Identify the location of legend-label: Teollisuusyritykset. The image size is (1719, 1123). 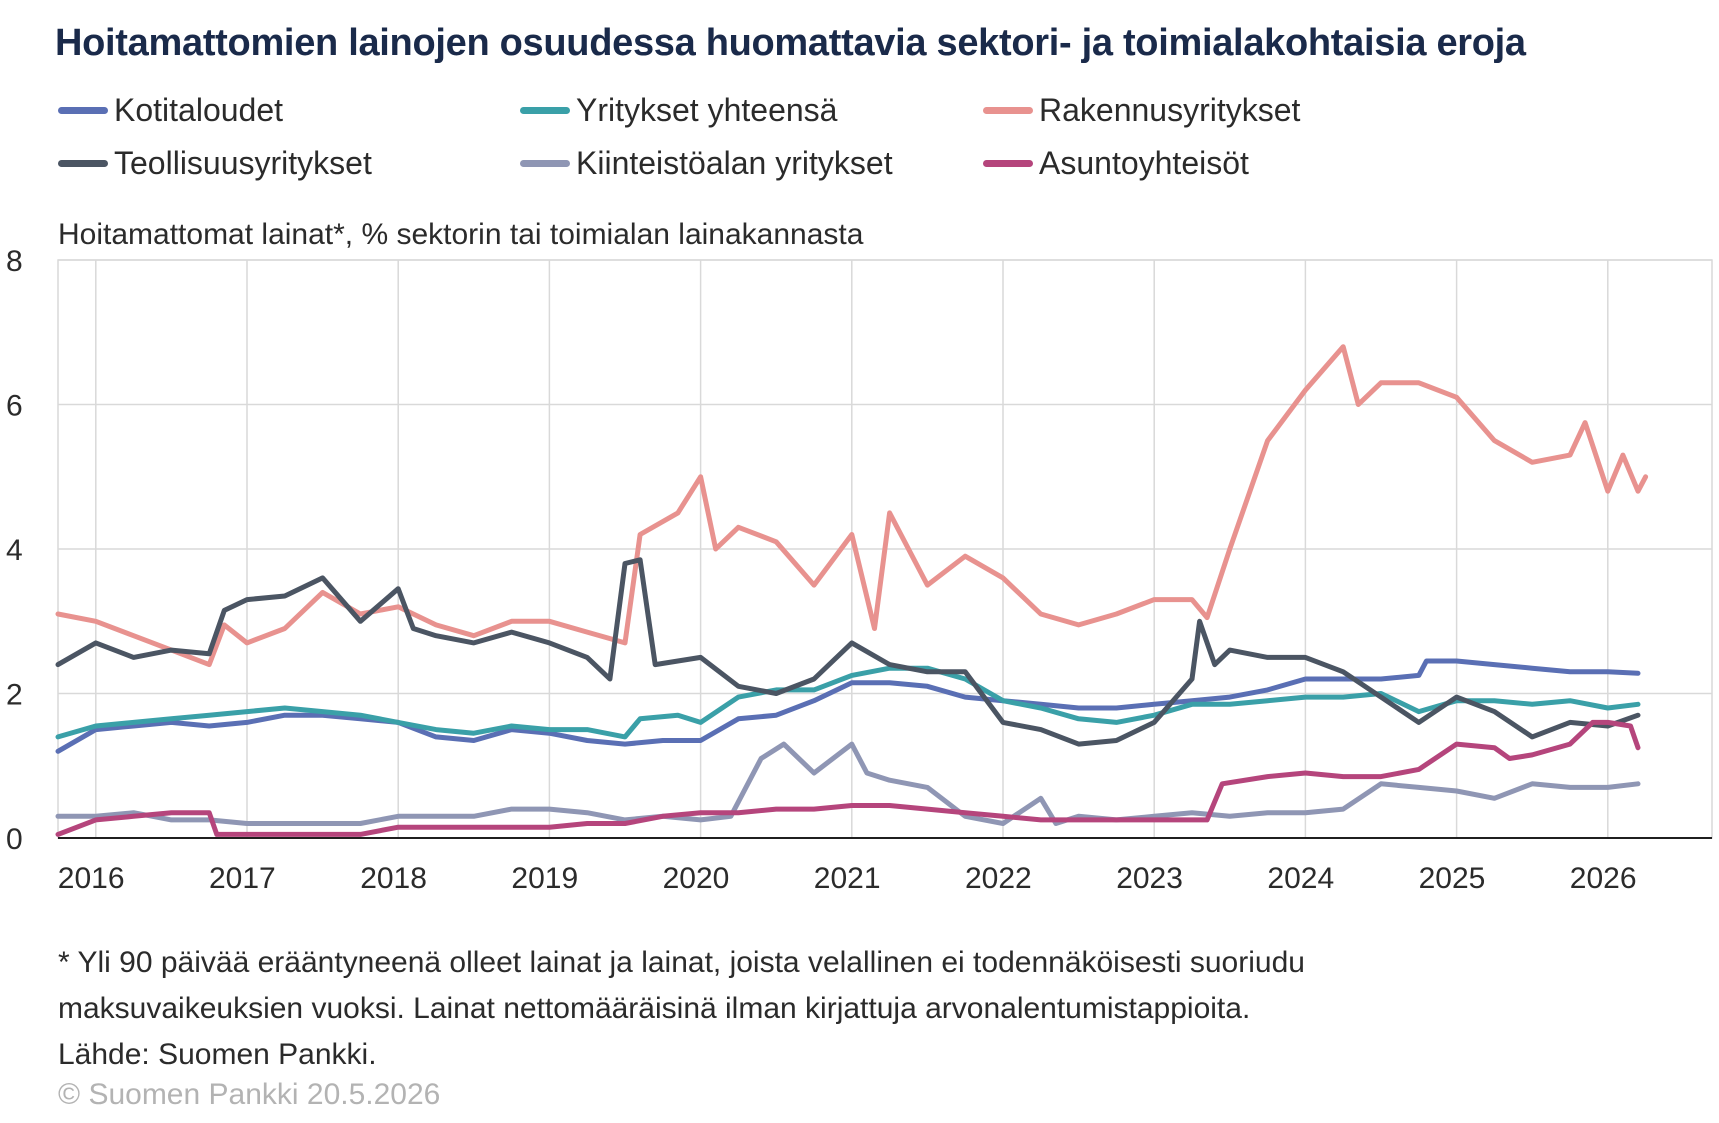
(243, 163).